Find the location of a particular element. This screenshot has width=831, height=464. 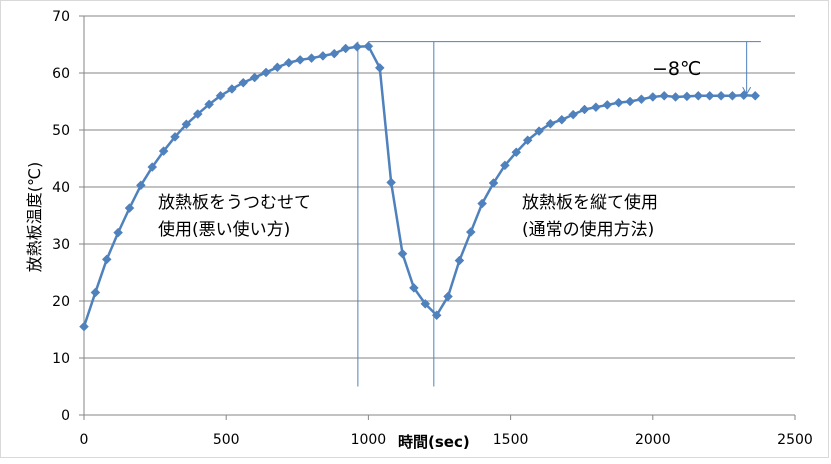

y-tick-label: 30 is located at coordinates (61, 245).